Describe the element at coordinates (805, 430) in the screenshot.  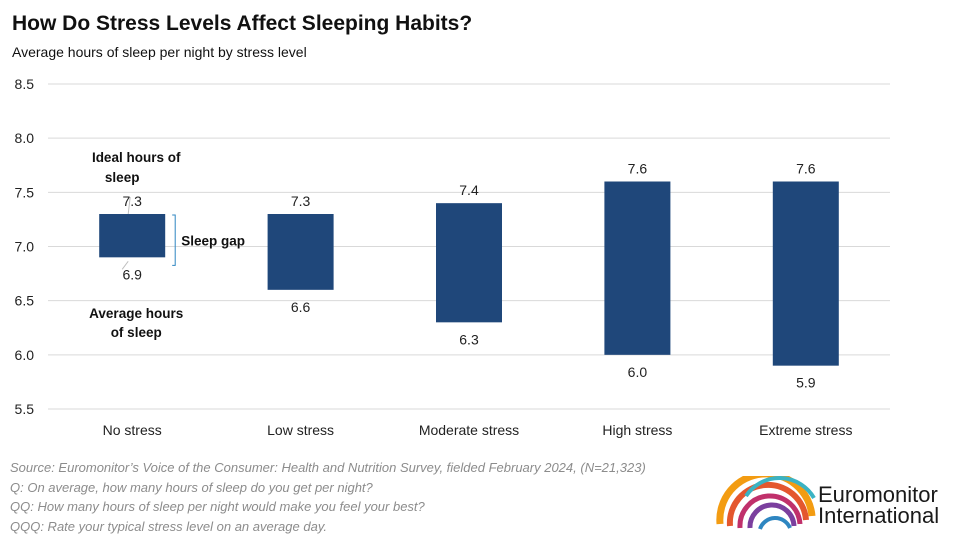
I see `x-category-label: Extreme stress` at that location.